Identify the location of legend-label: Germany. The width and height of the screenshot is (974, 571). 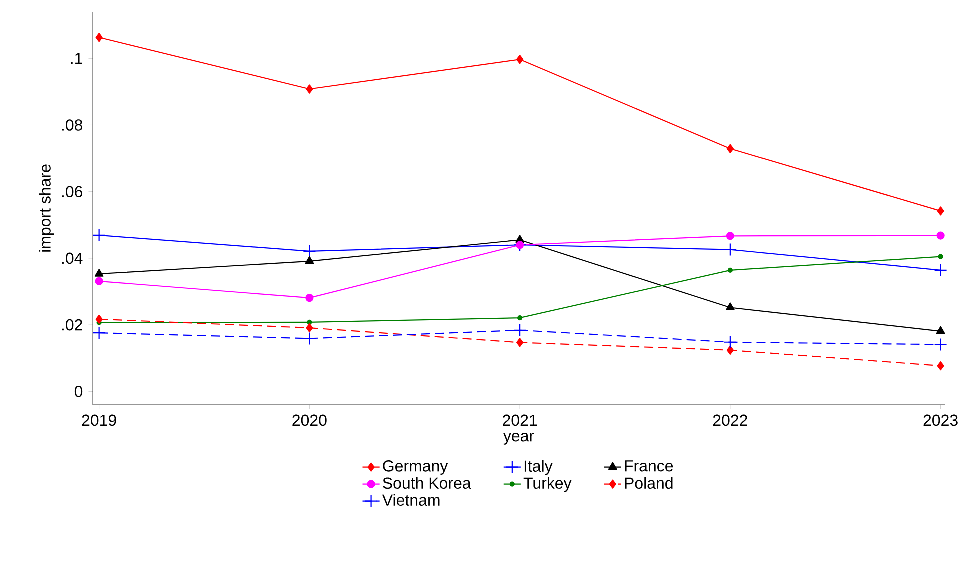
(415, 467).